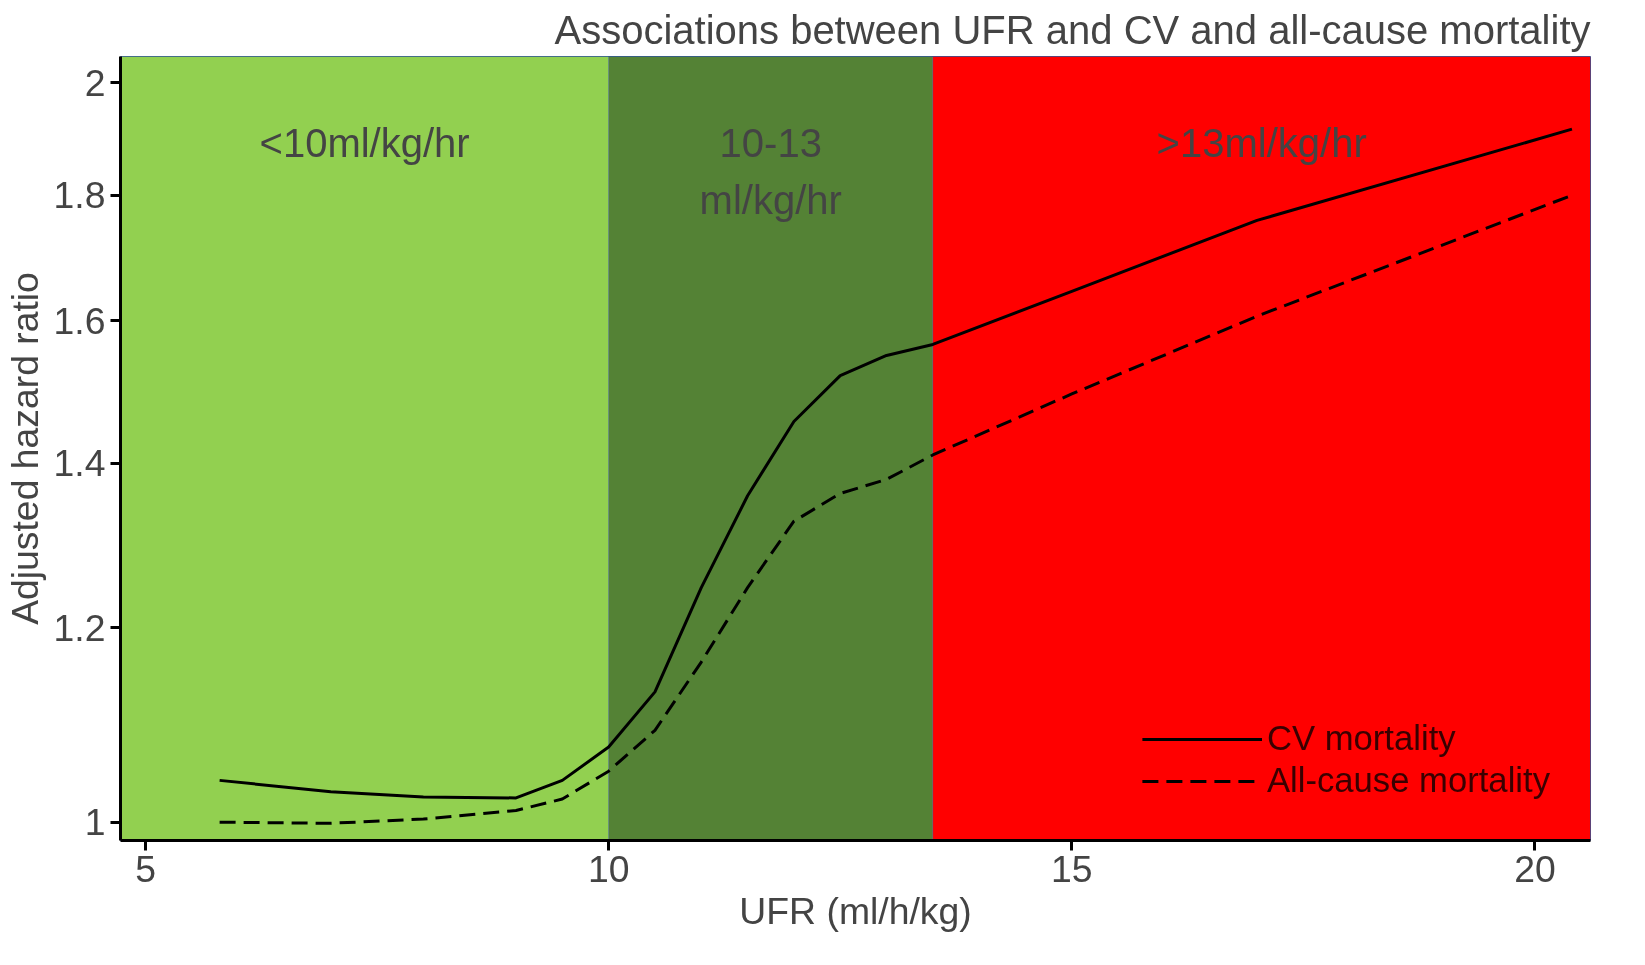  What do you see at coordinates (1261, 142) in the screenshot?
I see `band-label: >13ml/kg/hr` at bounding box center [1261, 142].